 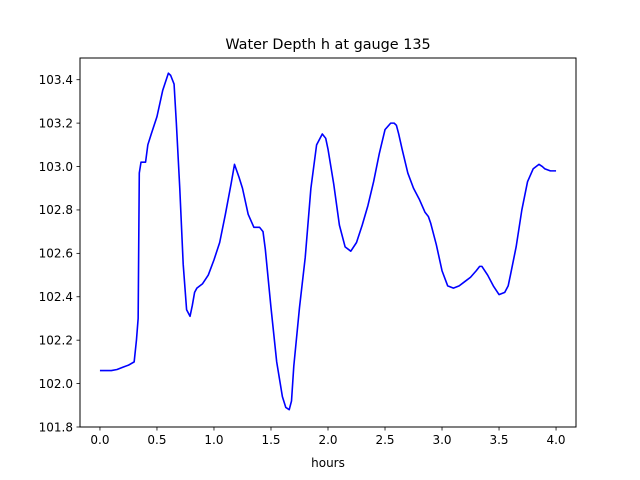 I want to click on x-tick-label: 0.0, so click(x=99, y=440).